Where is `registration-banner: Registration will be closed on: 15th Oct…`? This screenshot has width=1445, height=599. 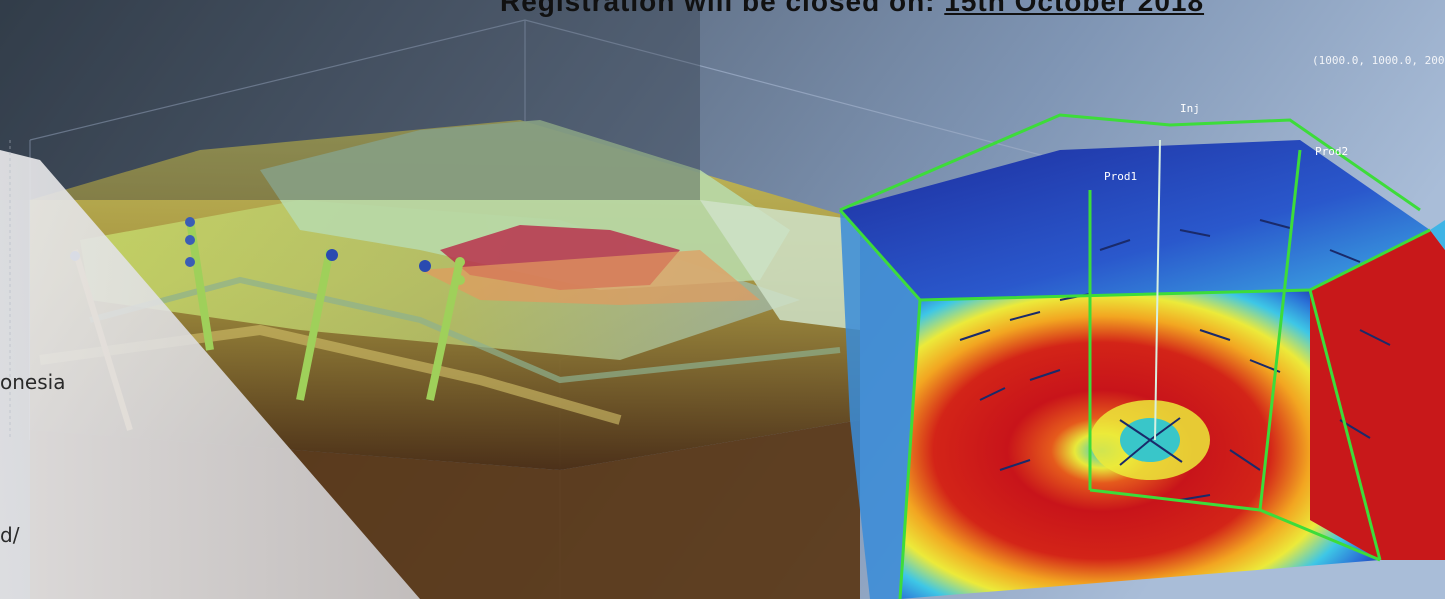
registration-banner: Registration will be closed on: 15th Oct… is located at coordinates (900, 13).